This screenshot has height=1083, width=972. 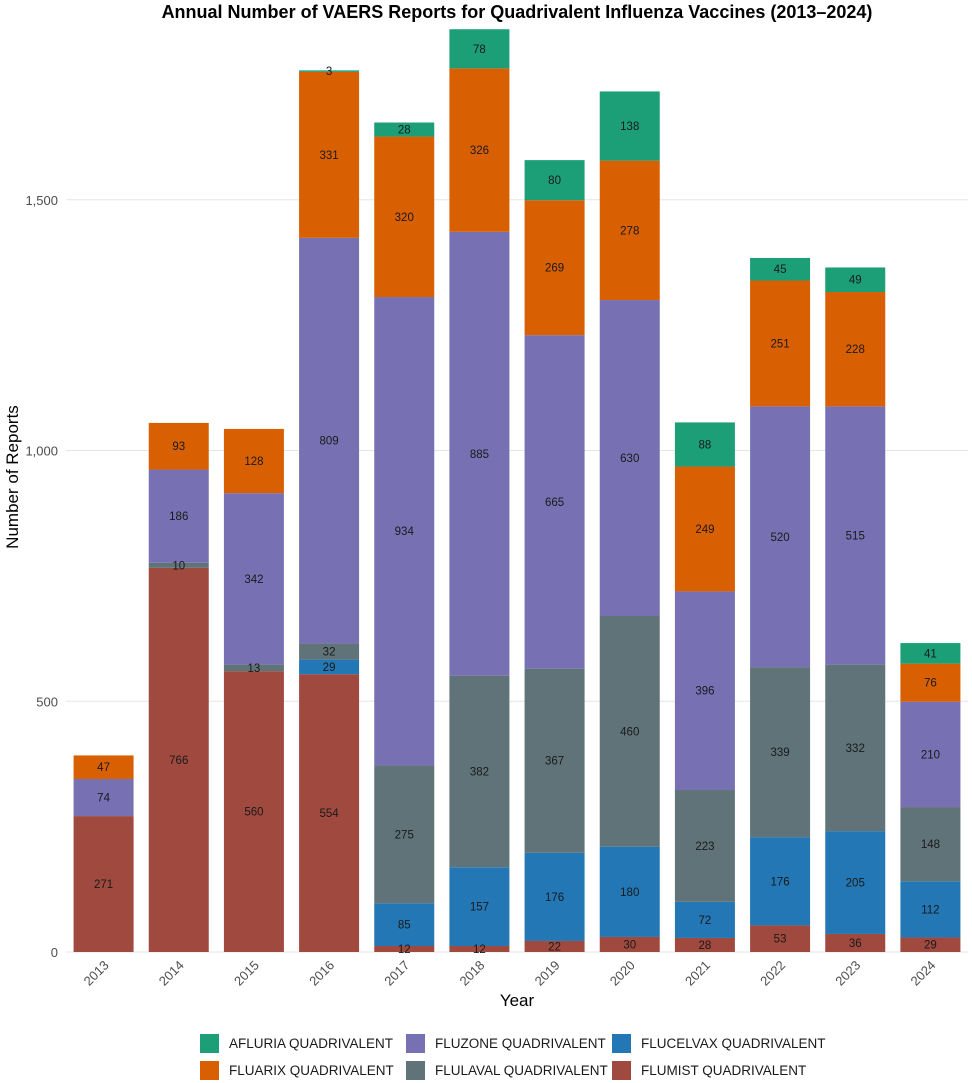 I want to click on data-label: 520, so click(x=779, y=538).